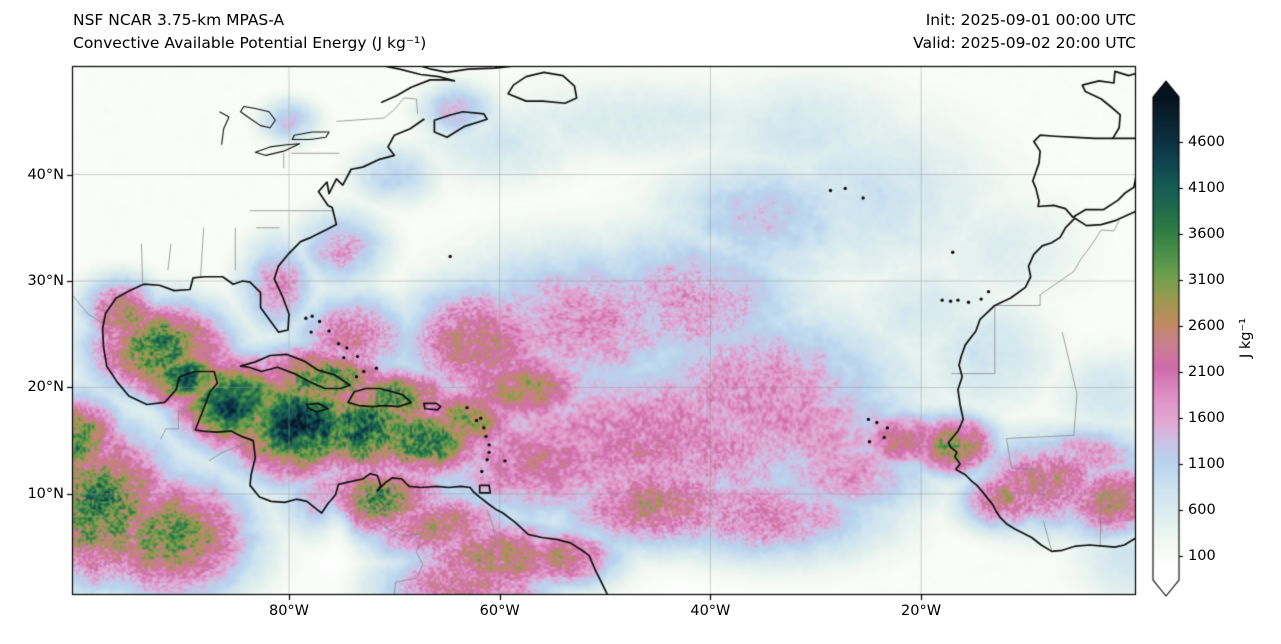 This screenshot has height=644, width=1281. What do you see at coordinates (1206, 325) in the screenshot?
I see `colorbar-tick-label-2600: 2600` at bounding box center [1206, 325].